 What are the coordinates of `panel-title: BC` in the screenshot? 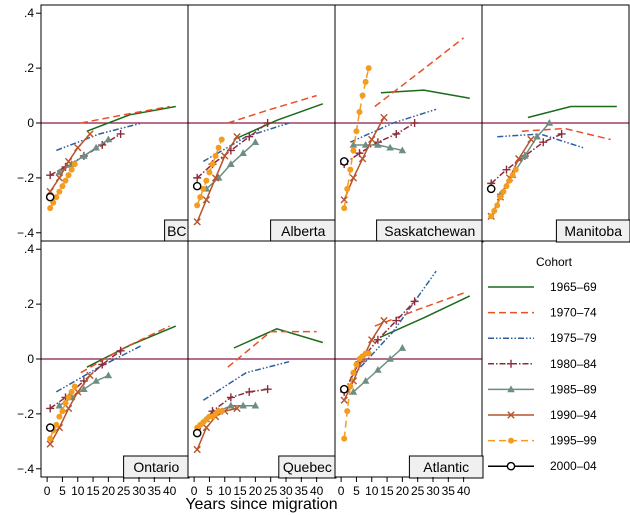 It's located at (176, 231).